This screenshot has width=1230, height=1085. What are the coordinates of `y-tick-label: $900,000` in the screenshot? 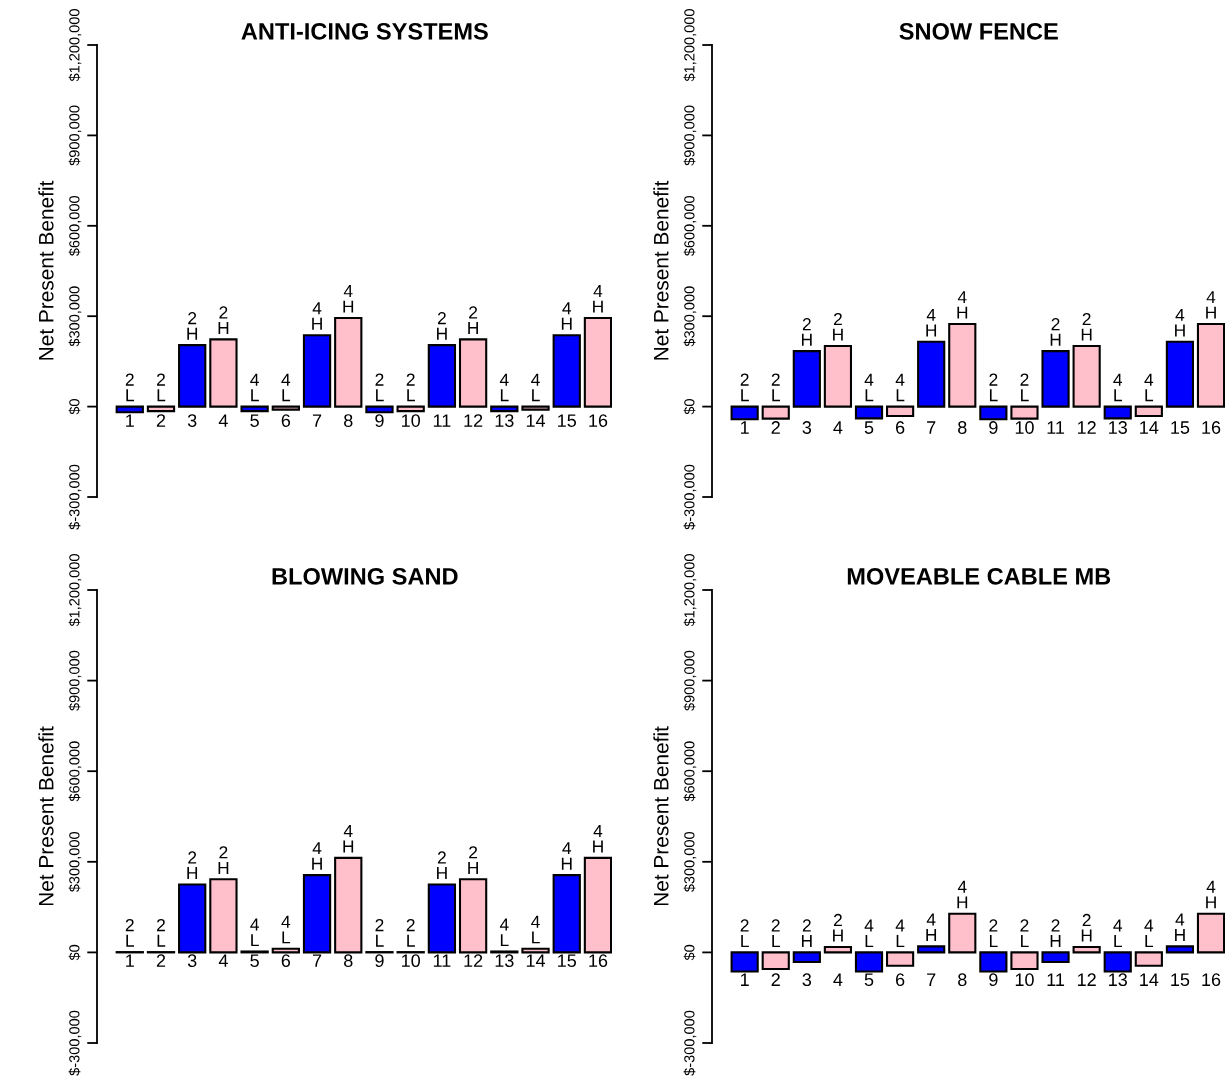 It's located at (75, 680).